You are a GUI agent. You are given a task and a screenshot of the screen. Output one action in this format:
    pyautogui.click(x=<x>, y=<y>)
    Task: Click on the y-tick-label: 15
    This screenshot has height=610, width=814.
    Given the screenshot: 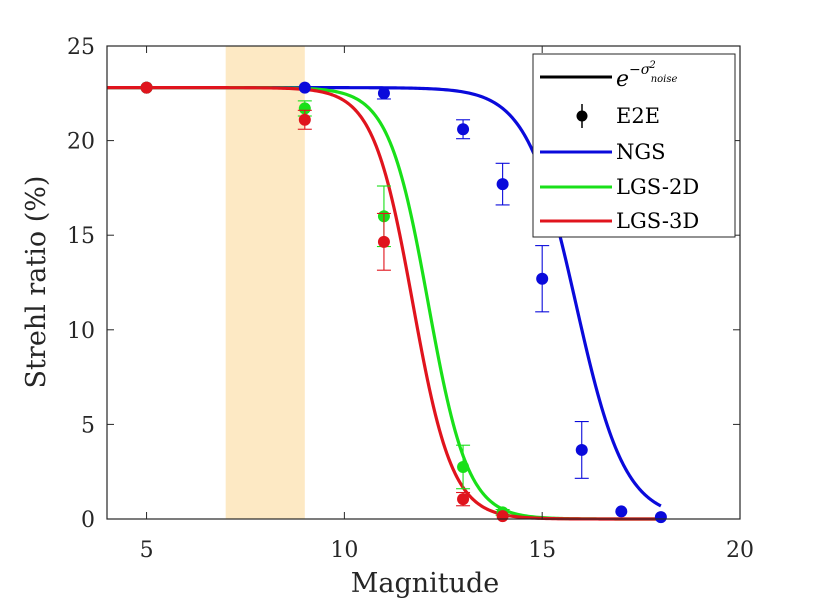 What is the action you would take?
    pyautogui.click(x=81, y=236)
    